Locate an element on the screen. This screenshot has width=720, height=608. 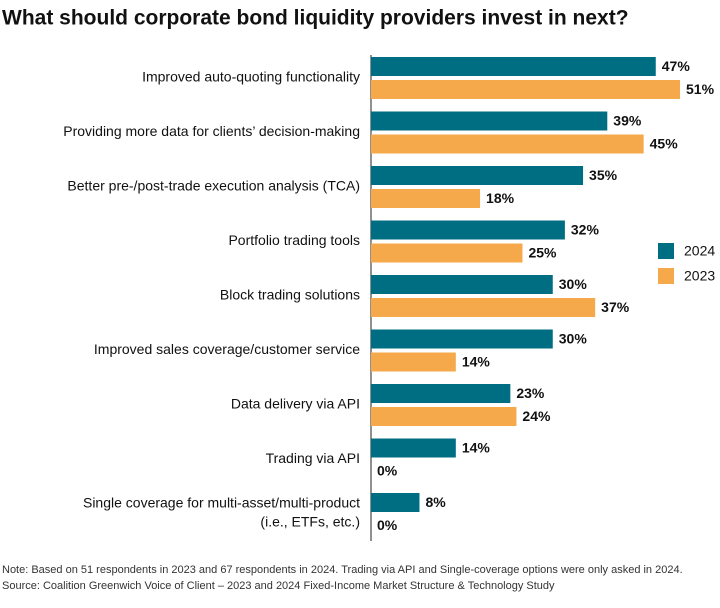
value-label: 45% is located at coordinates (664, 144).